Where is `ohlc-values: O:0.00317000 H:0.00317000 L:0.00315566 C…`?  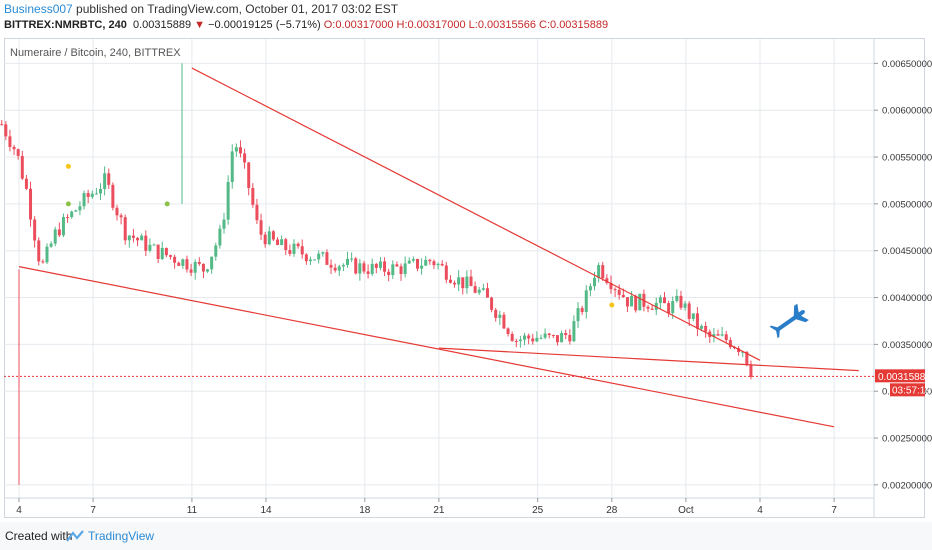
ohlc-values: O:0.00317000 H:0.00317000 L:0.00315566 C… is located at coordinates (466, 25).